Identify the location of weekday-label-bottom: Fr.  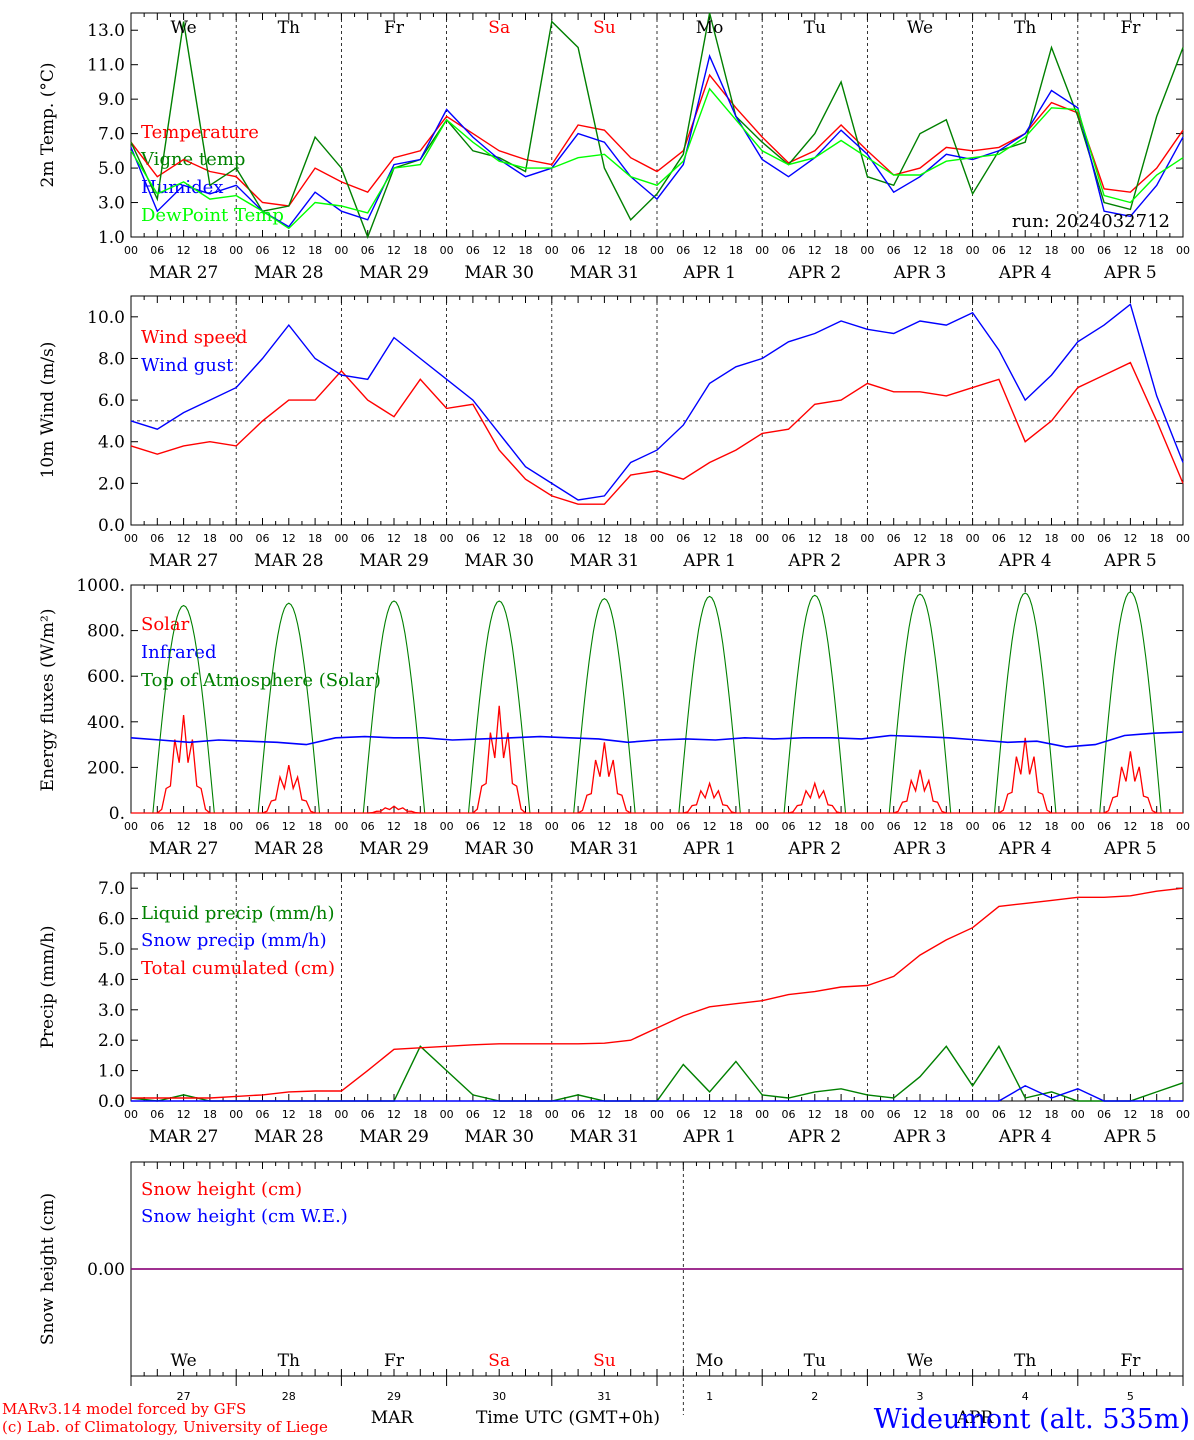
(1130, 1361).